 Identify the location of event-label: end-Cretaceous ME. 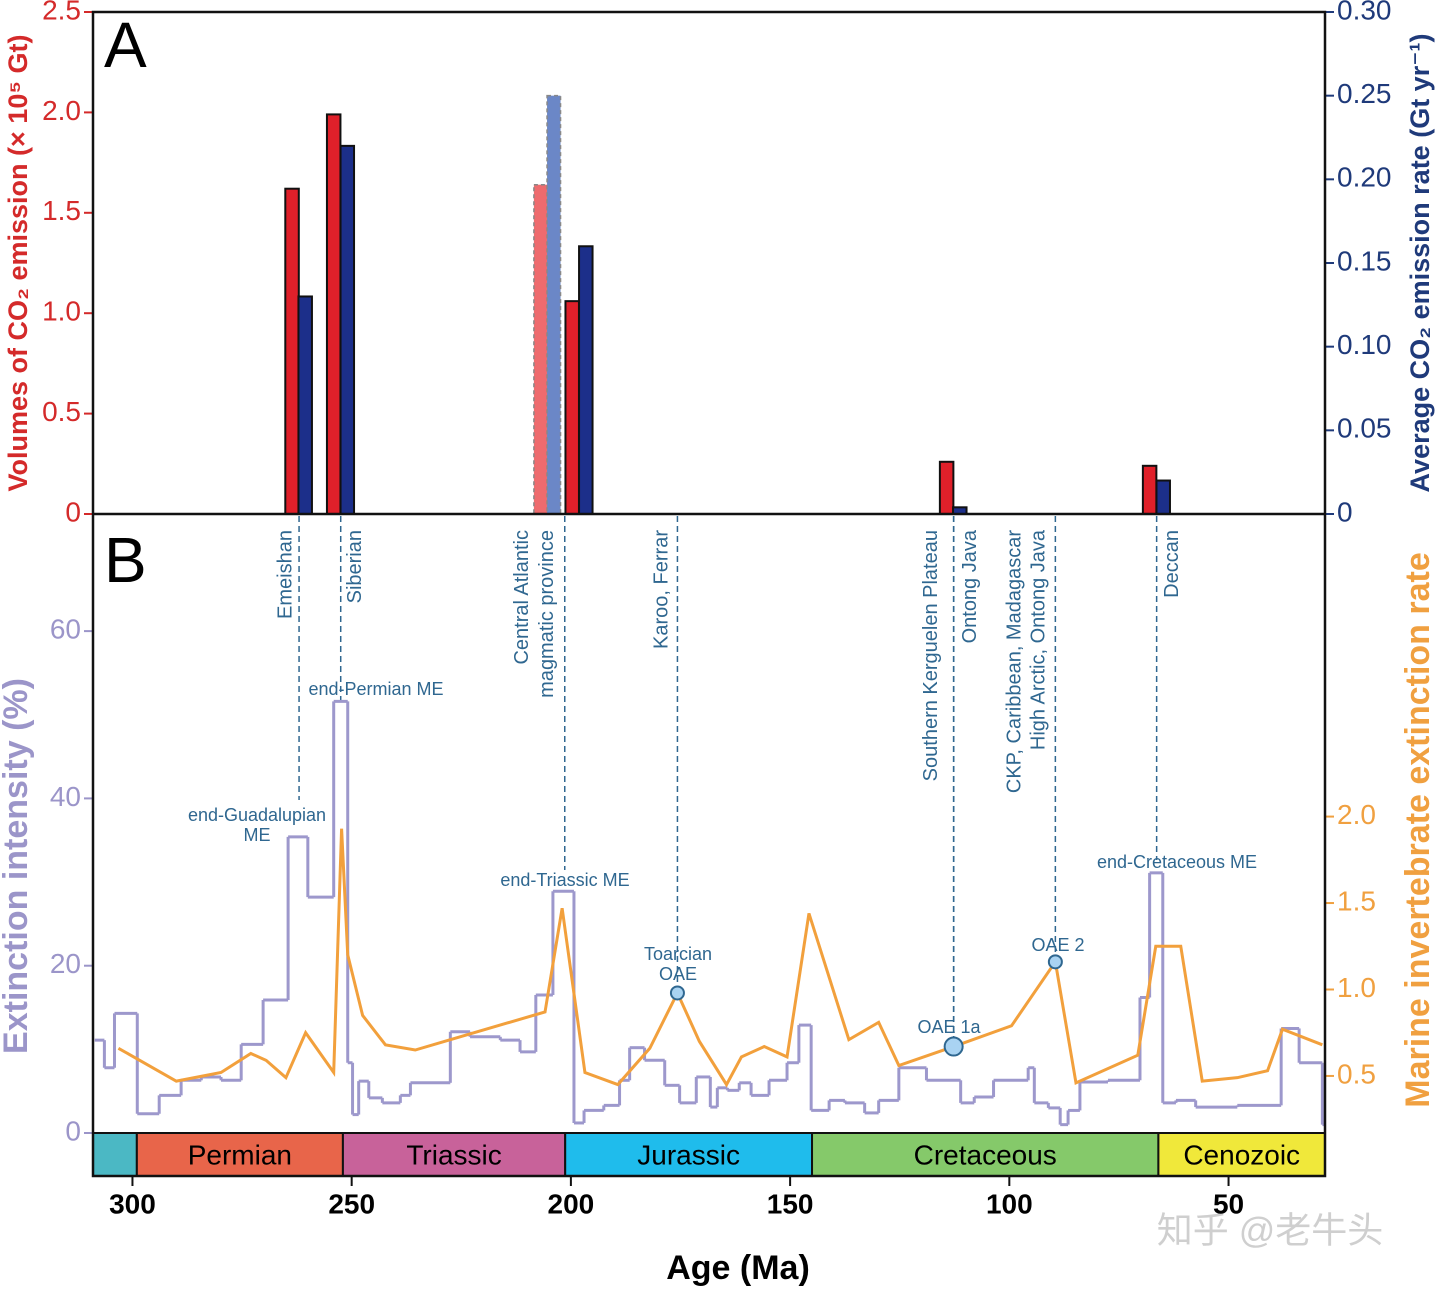
(1177, 862).